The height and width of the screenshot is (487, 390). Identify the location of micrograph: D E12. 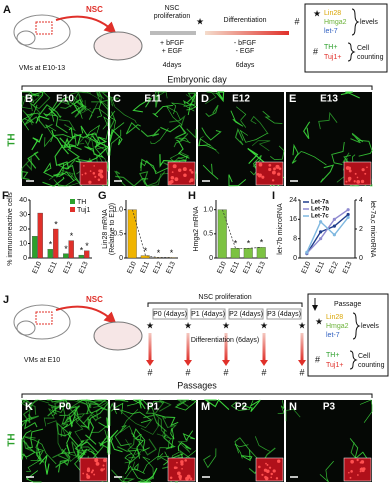
(241, 139).